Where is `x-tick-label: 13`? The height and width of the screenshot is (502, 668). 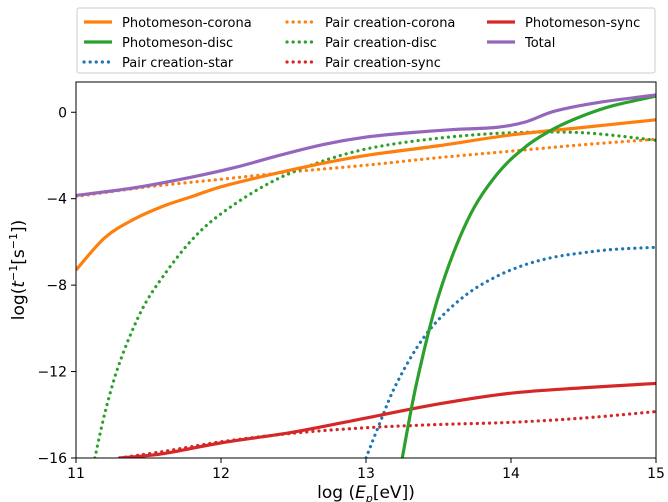 x-tick-label: 13 is located at coordinates (366, 474).